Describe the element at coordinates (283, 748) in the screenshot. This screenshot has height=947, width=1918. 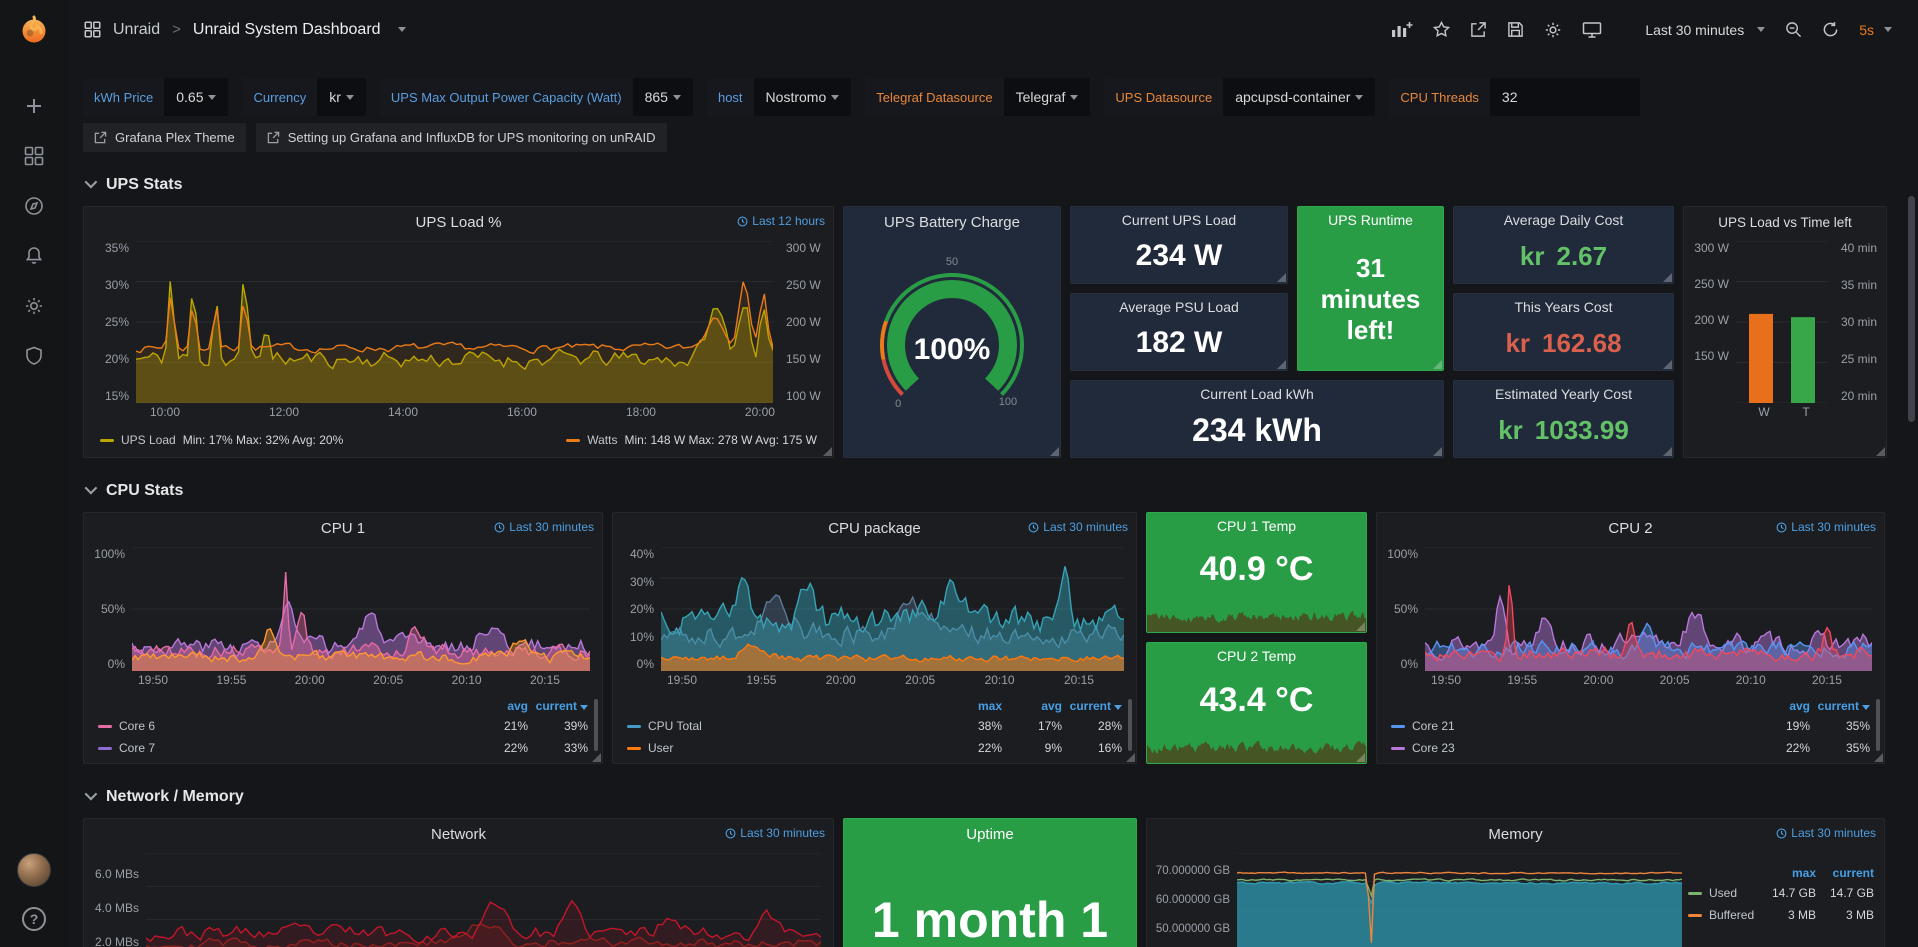
I see `series-name: Core 7` at that location.